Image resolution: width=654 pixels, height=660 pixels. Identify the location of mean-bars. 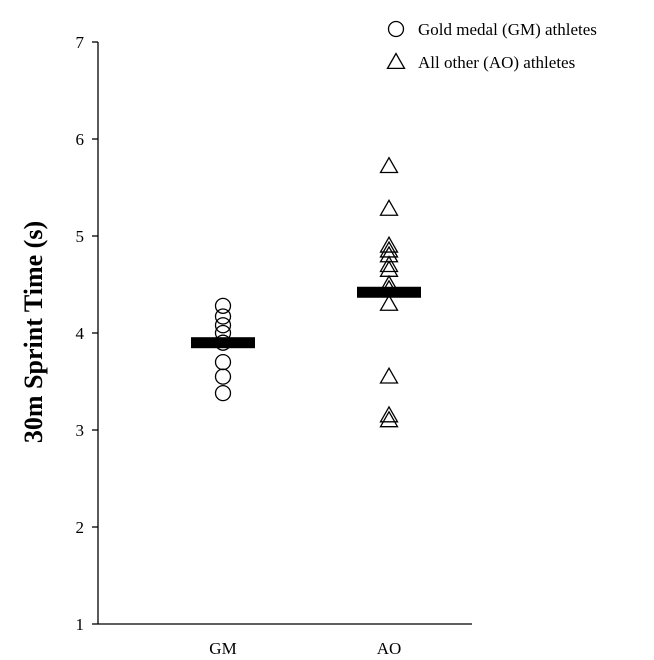
(306, 317).